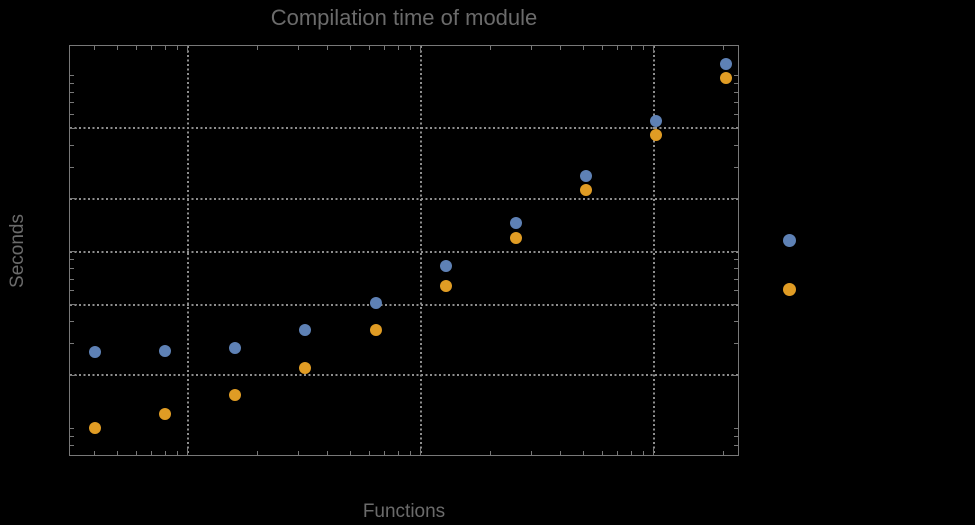  Describe the element at coordinates (726, 64) in the screenshot. I see `data-point-series-1-blue-x2048` at that location.